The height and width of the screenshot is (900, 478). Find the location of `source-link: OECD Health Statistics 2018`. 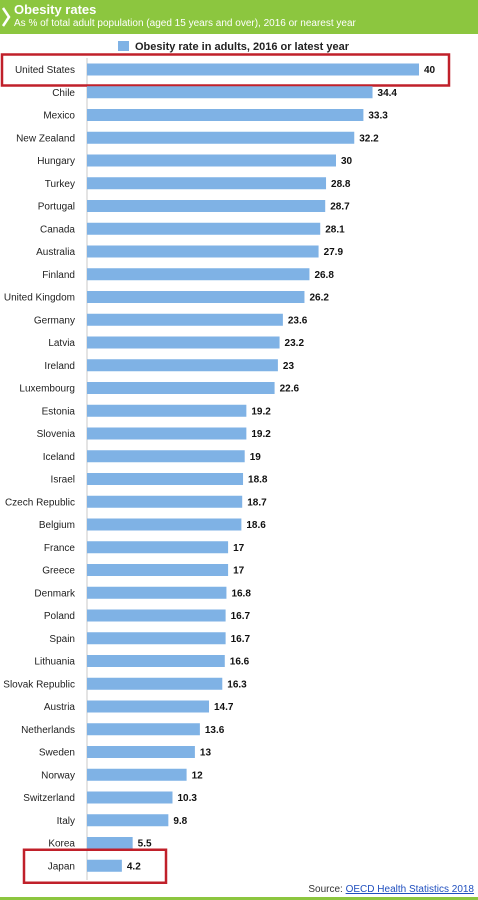

source-link: OECD Health Statistics 2018 is located at coordinates (409, 889).